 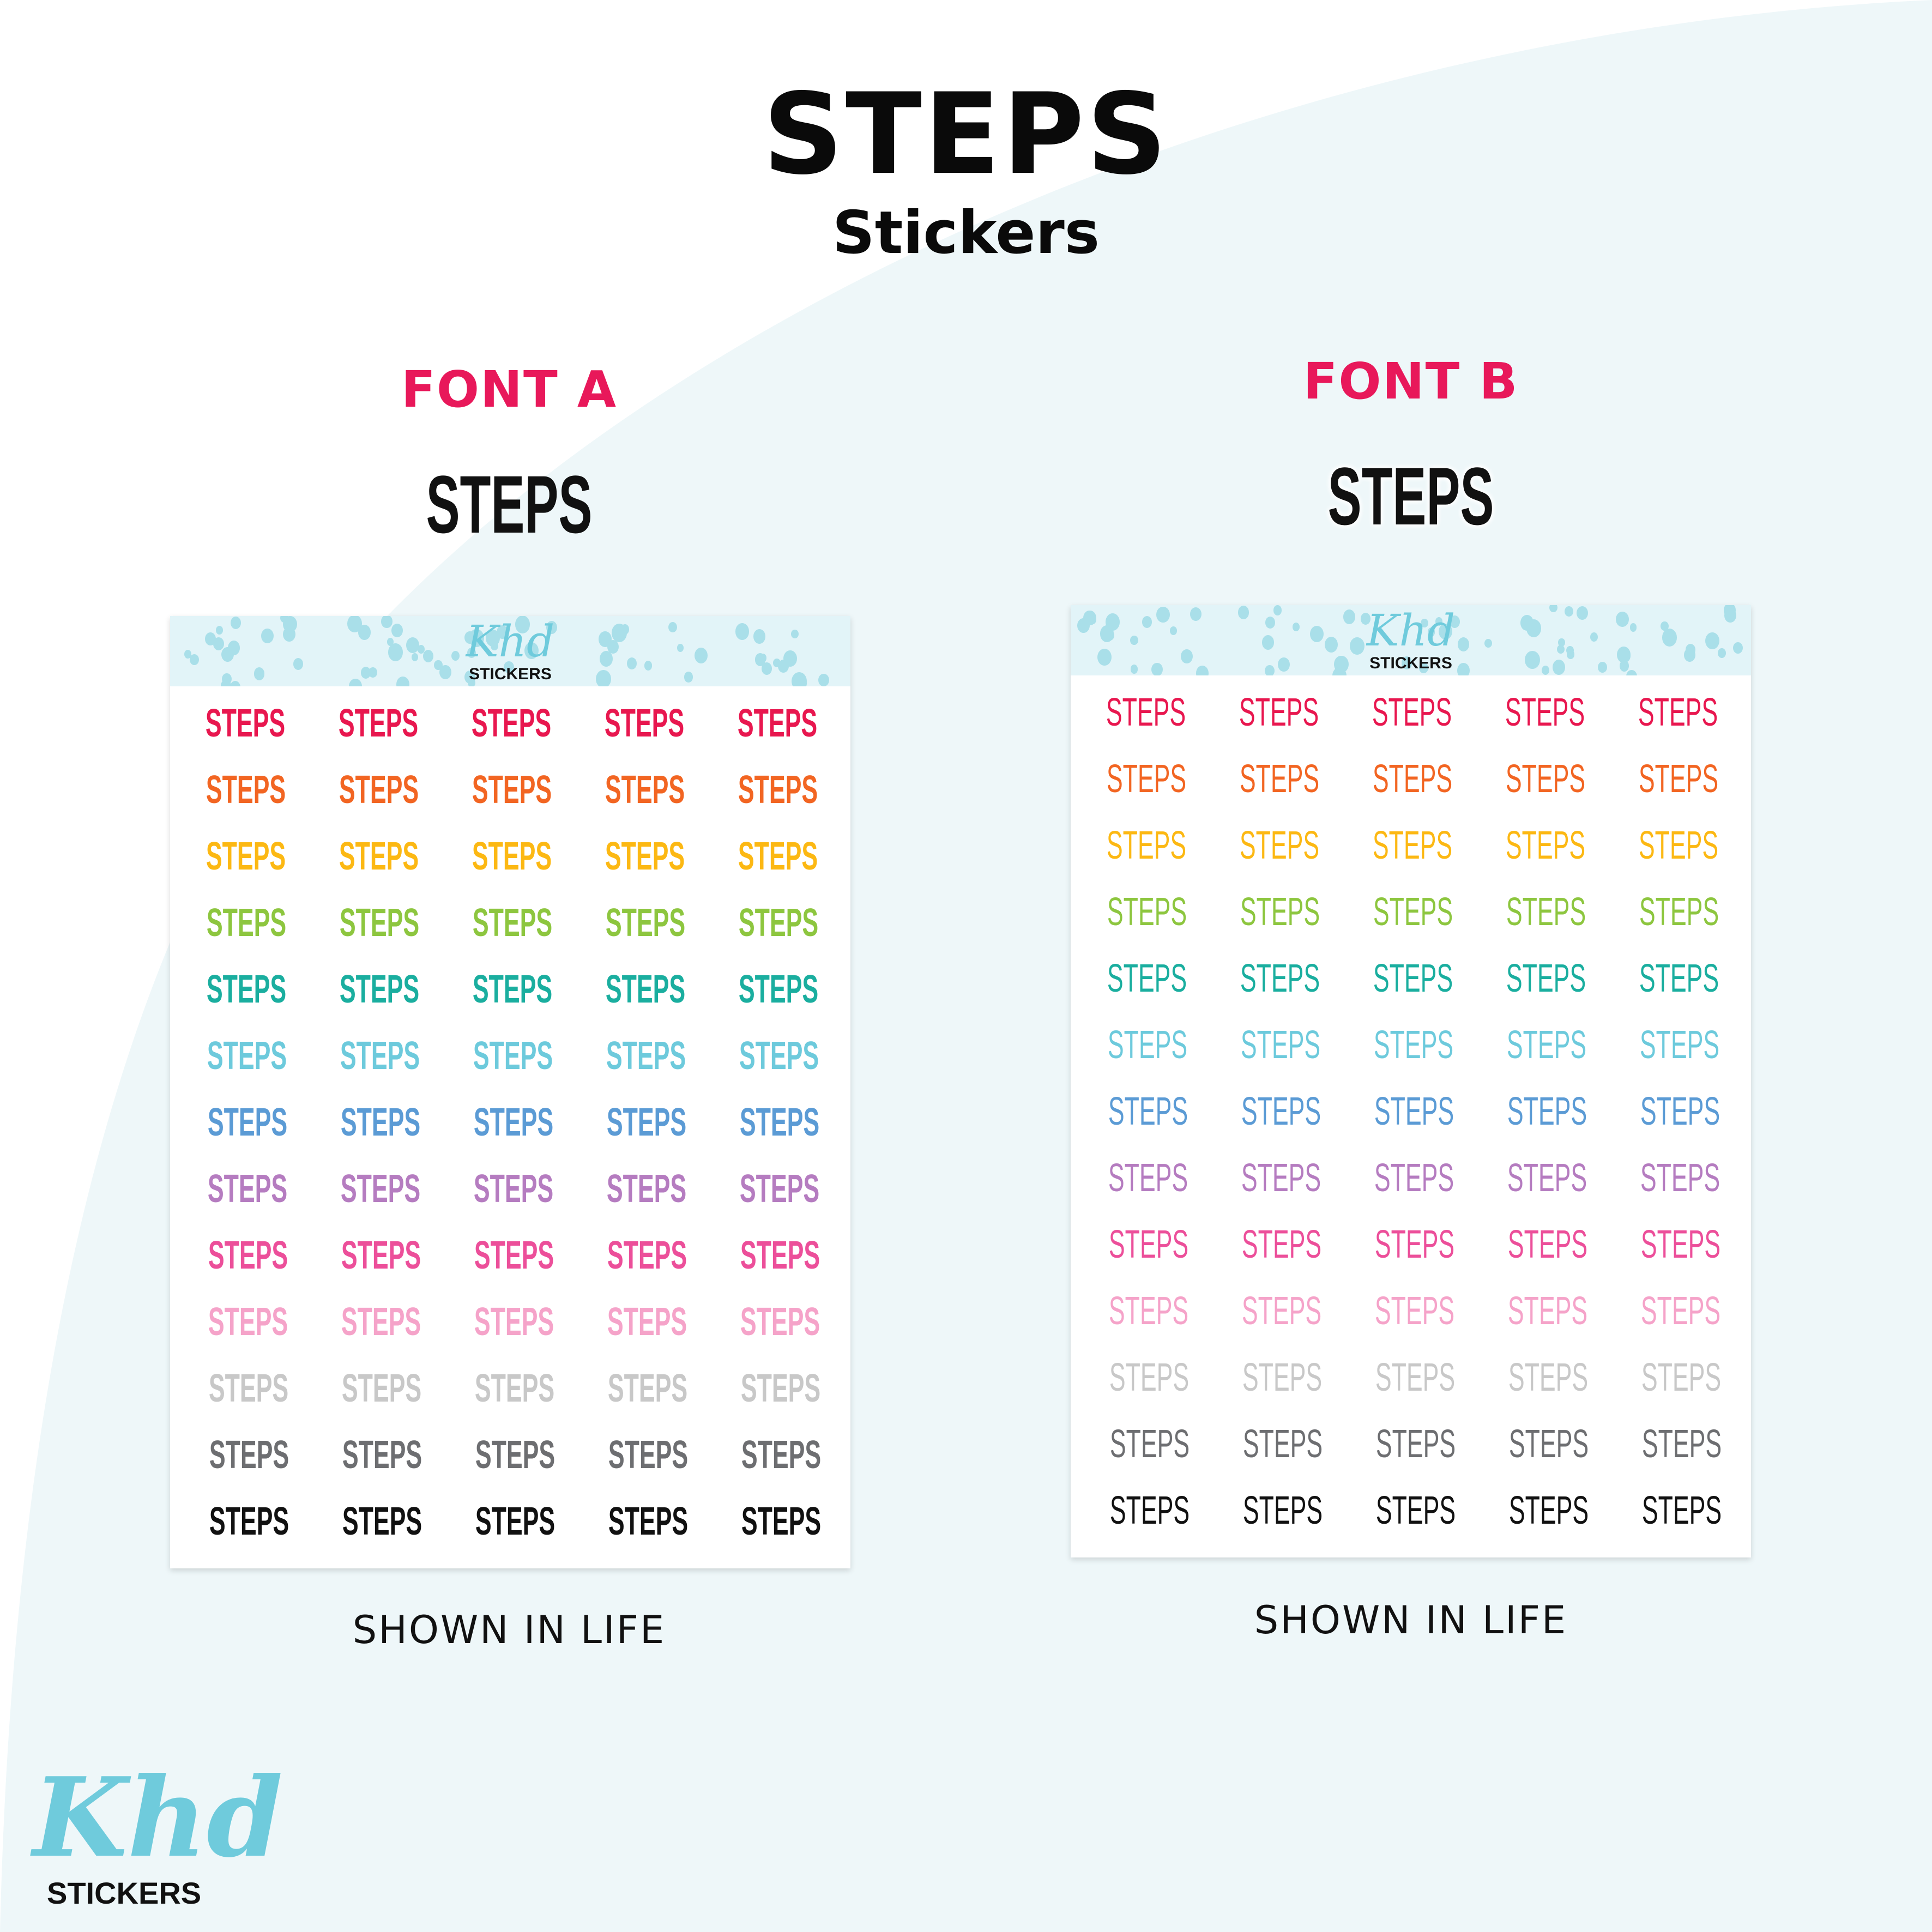 I want to click on font-b-caption: SHOWN IN LIFE, so click(x=1411, y=1621).